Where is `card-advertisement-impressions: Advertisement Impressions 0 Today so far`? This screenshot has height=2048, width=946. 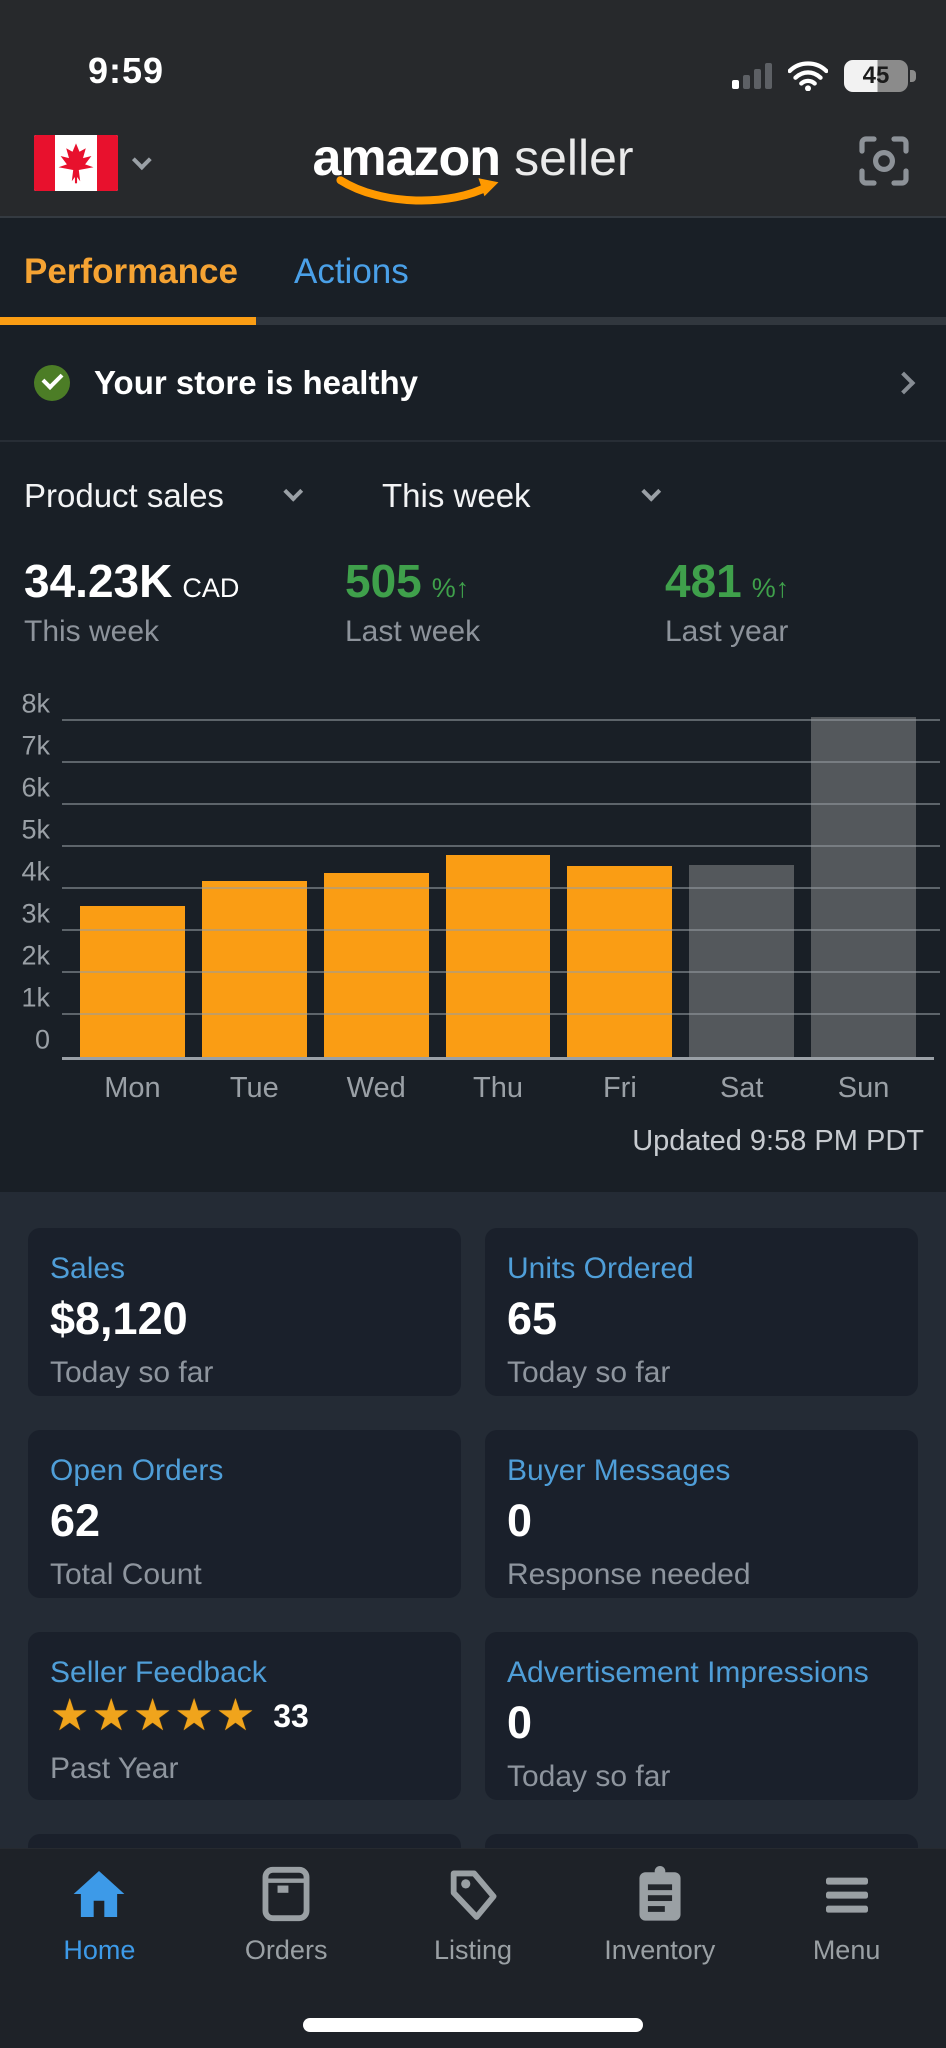 card-advertisement-impressions: Advertisement Impressions 0 Today so far is located at coordinates (701, 1716).